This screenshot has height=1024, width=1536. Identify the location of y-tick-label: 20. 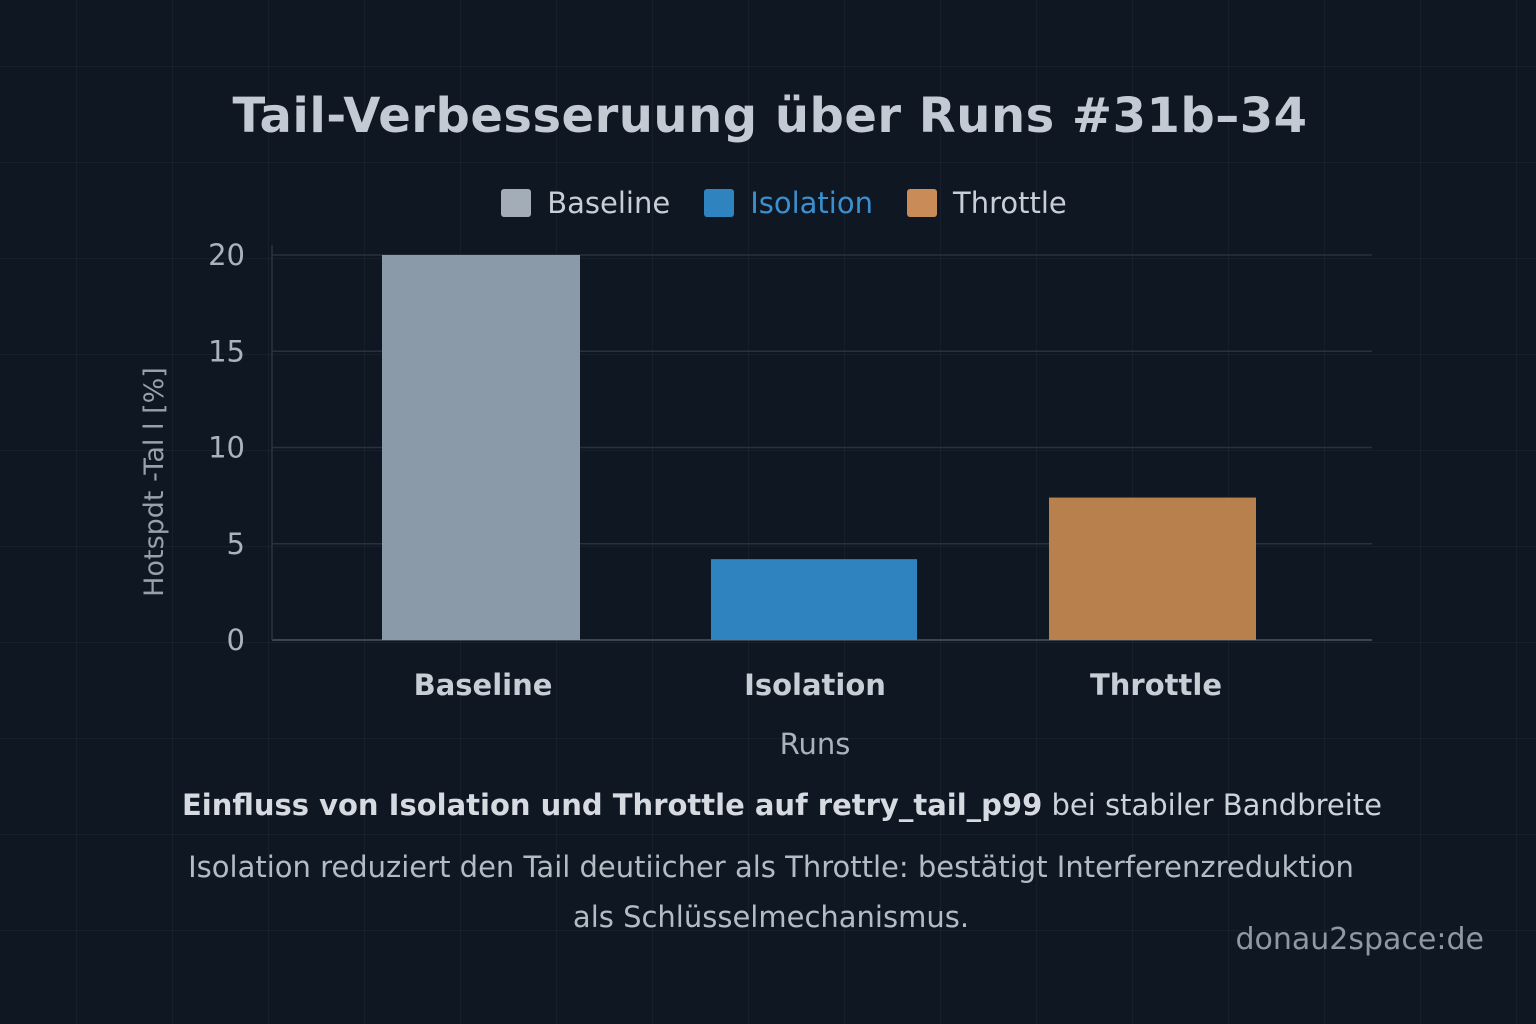
(226, 255).